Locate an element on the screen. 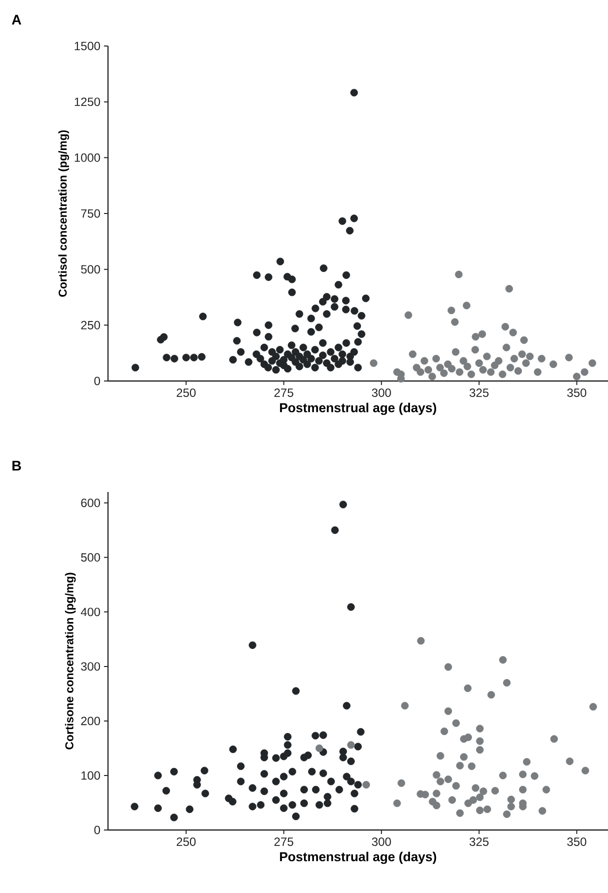 The height and width of the screenshot is (893, 608). x-tick-label: 275 is located at coordinates (284, 392).